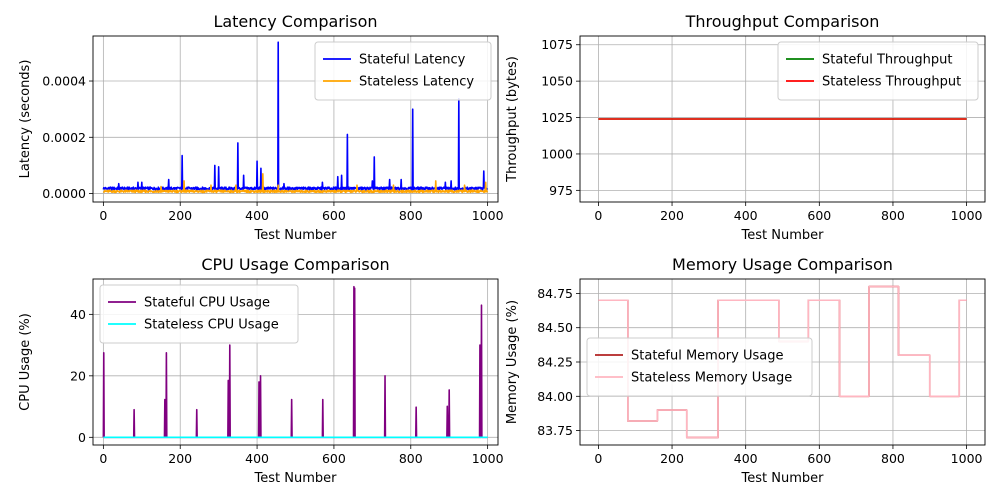 The height and width of the screenshot is (500, 1000). What do you see at coordinates (416, 82) in the screenshot?
I see `legend-label: Stateless Latency` at bounding box center [416, 82].